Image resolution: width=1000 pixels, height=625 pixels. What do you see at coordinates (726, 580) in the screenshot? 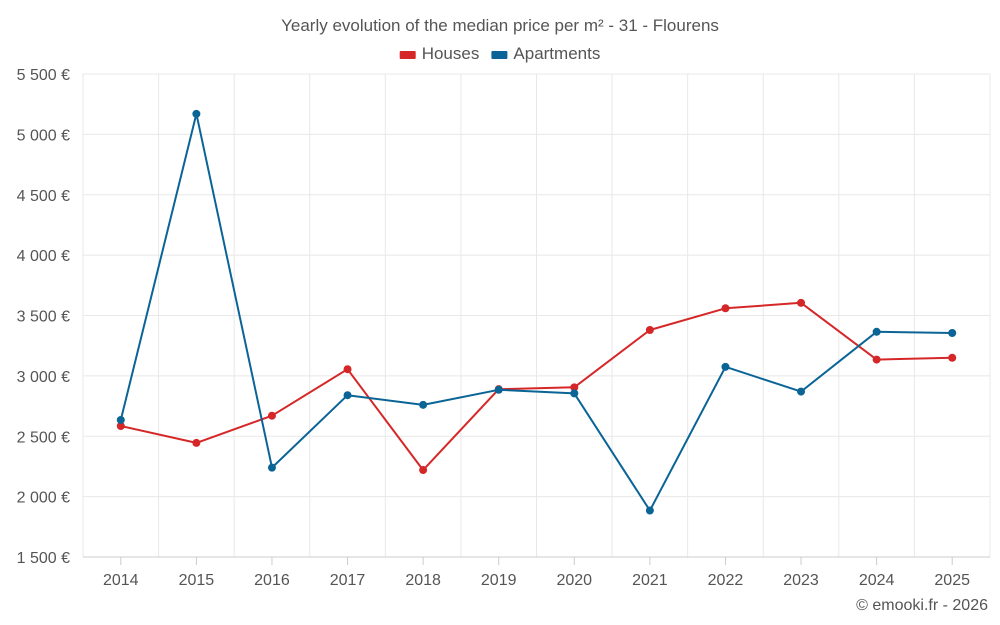
I see `x-tick-label: 2022` at bounding box center [726, 580].